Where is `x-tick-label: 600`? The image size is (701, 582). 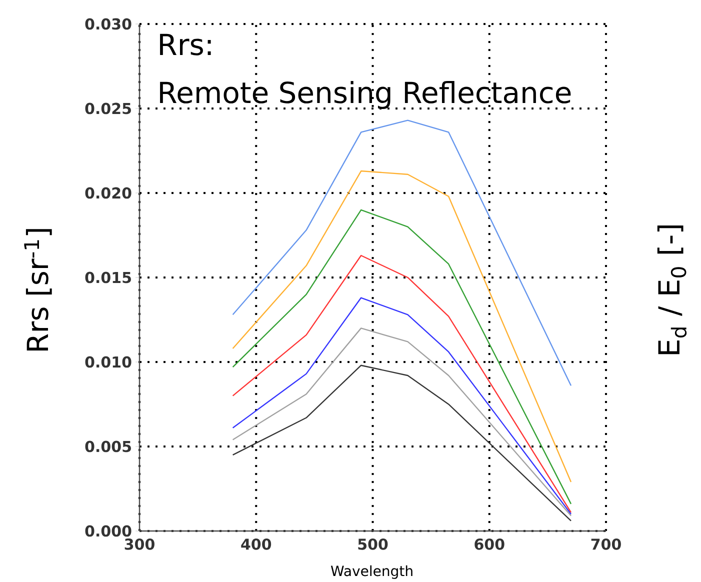
x-tick-label: 600 is located at coordinates (489, 544).